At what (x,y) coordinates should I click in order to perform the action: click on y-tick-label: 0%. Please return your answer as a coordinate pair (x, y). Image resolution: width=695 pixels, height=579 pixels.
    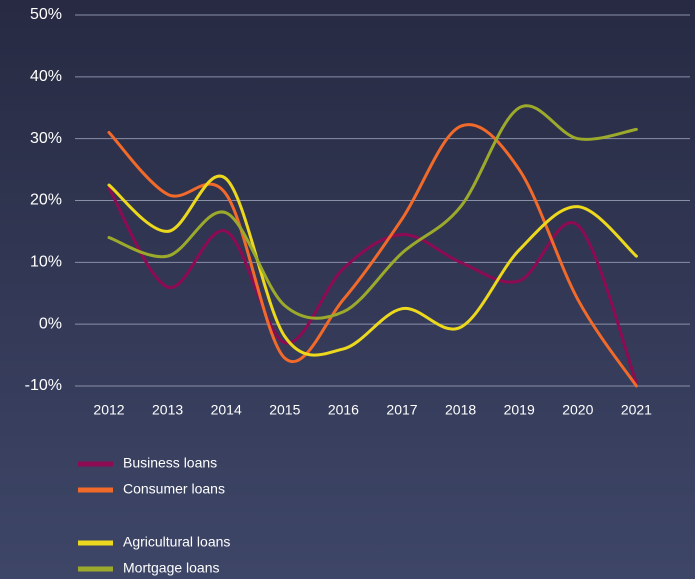
    Looking at the image, I should click on (50, 323).